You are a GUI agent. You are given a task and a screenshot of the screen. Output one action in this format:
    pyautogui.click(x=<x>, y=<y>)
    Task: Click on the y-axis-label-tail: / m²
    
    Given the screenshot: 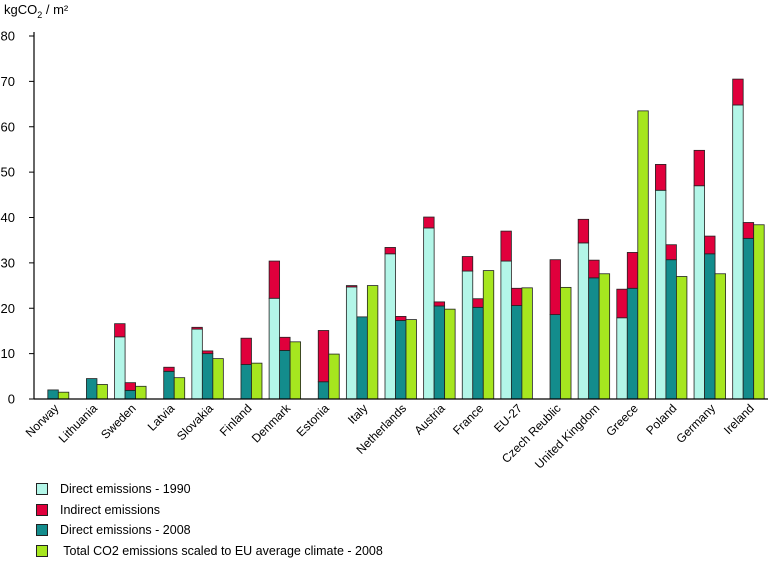 What is the action you would take?
    pyautogui.click(x=55, y=9)
    